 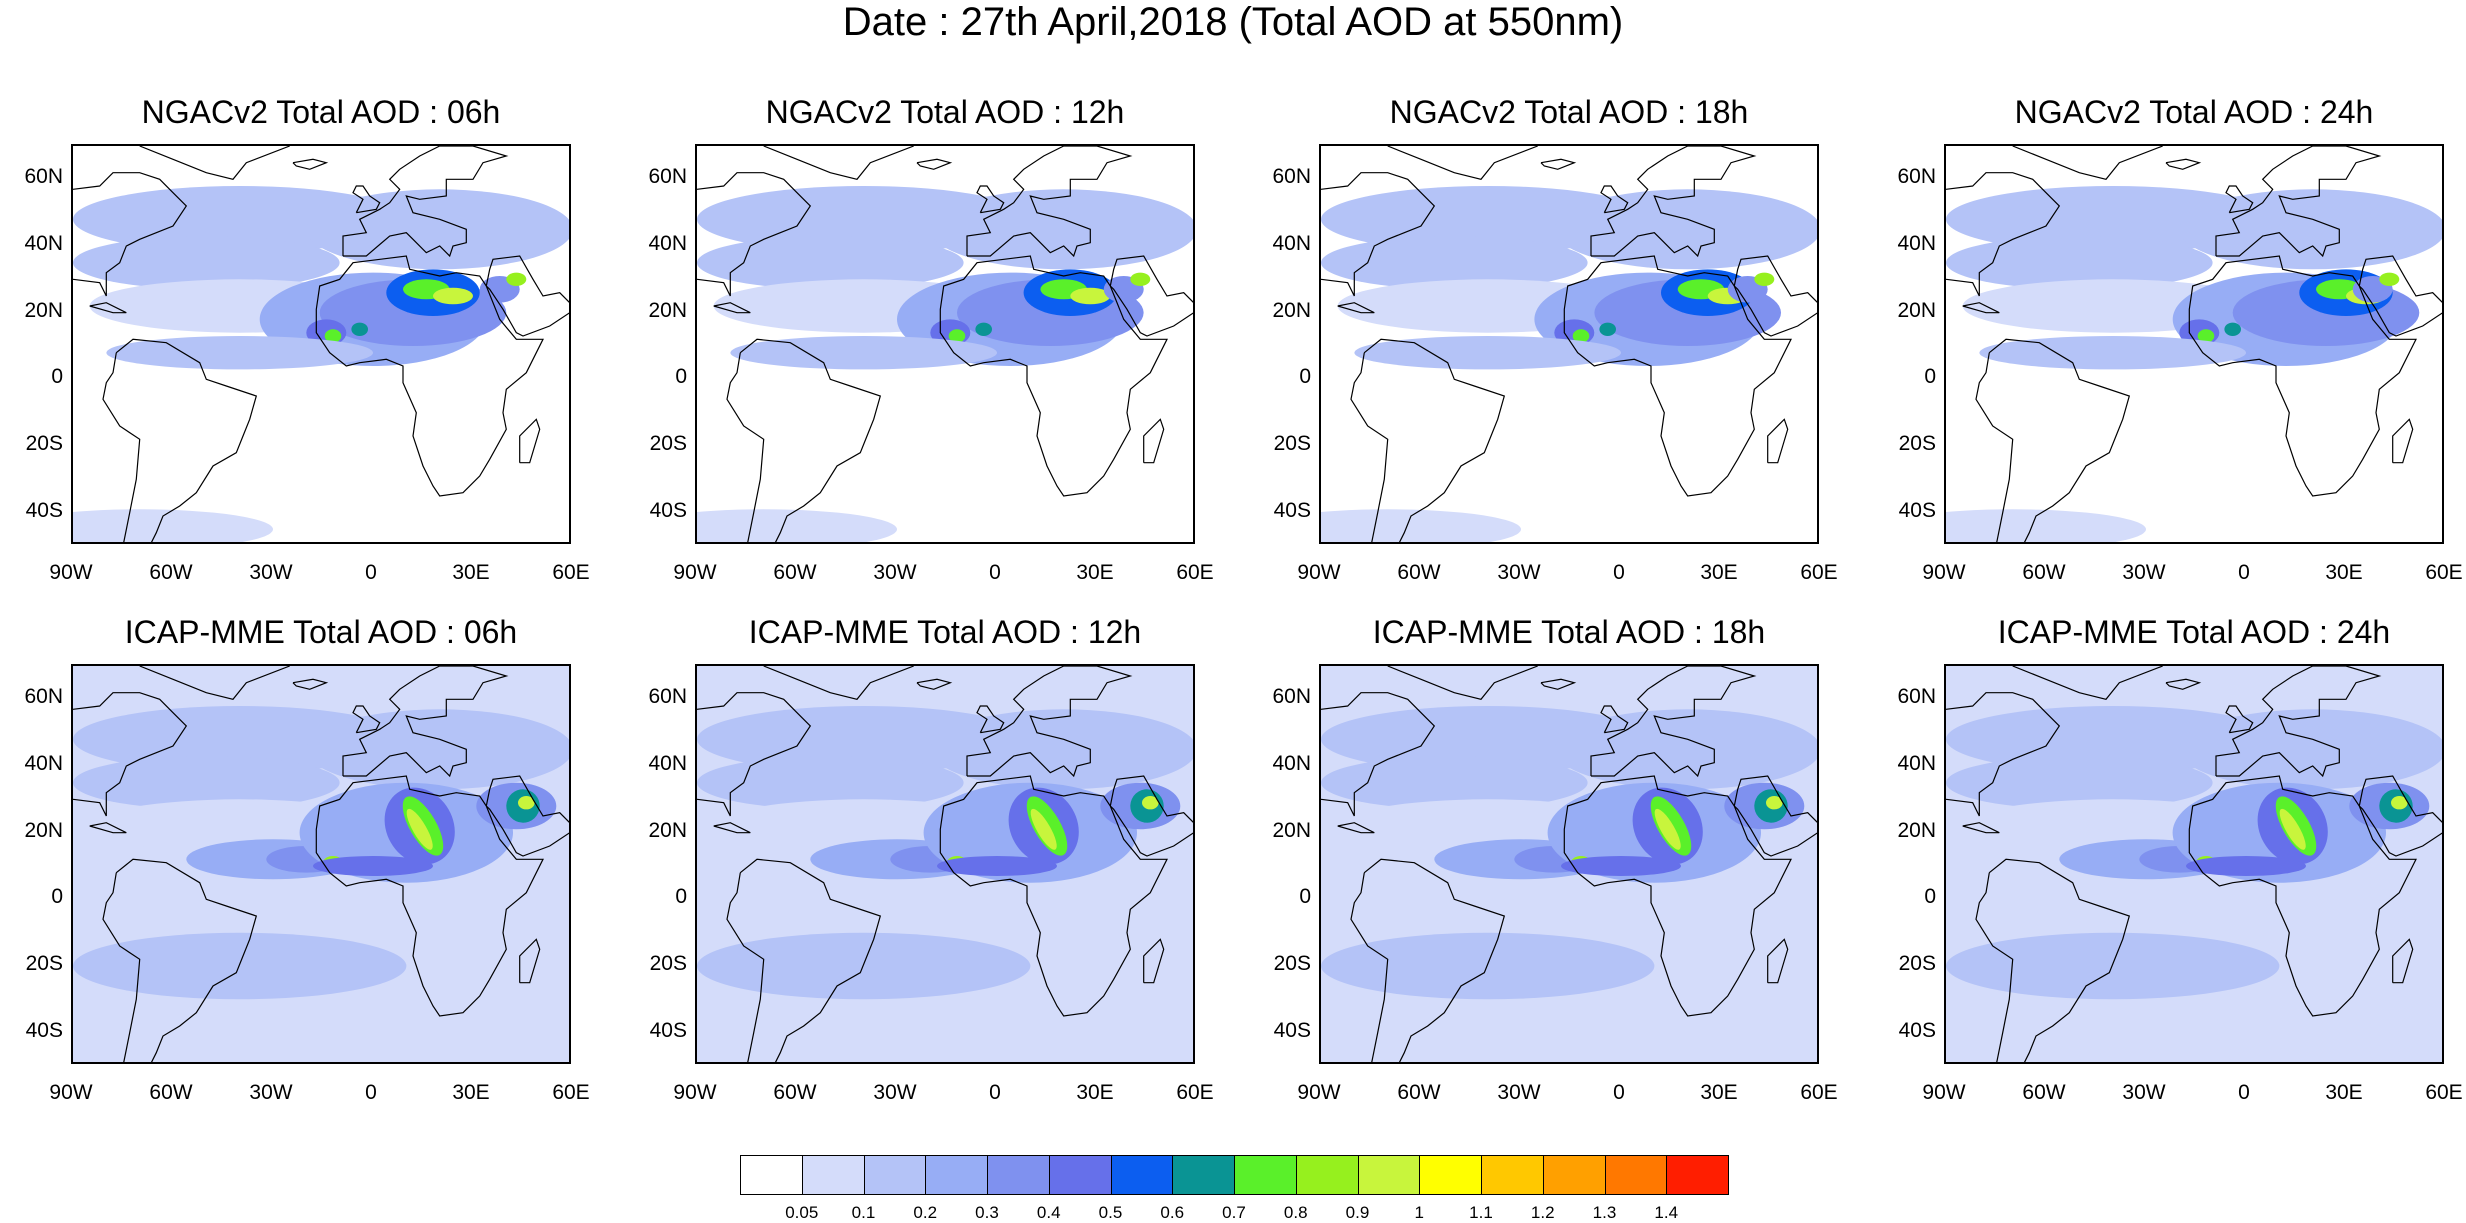 I want to click on colorbar-label: 0.9, so click(x=1357, y=1212).